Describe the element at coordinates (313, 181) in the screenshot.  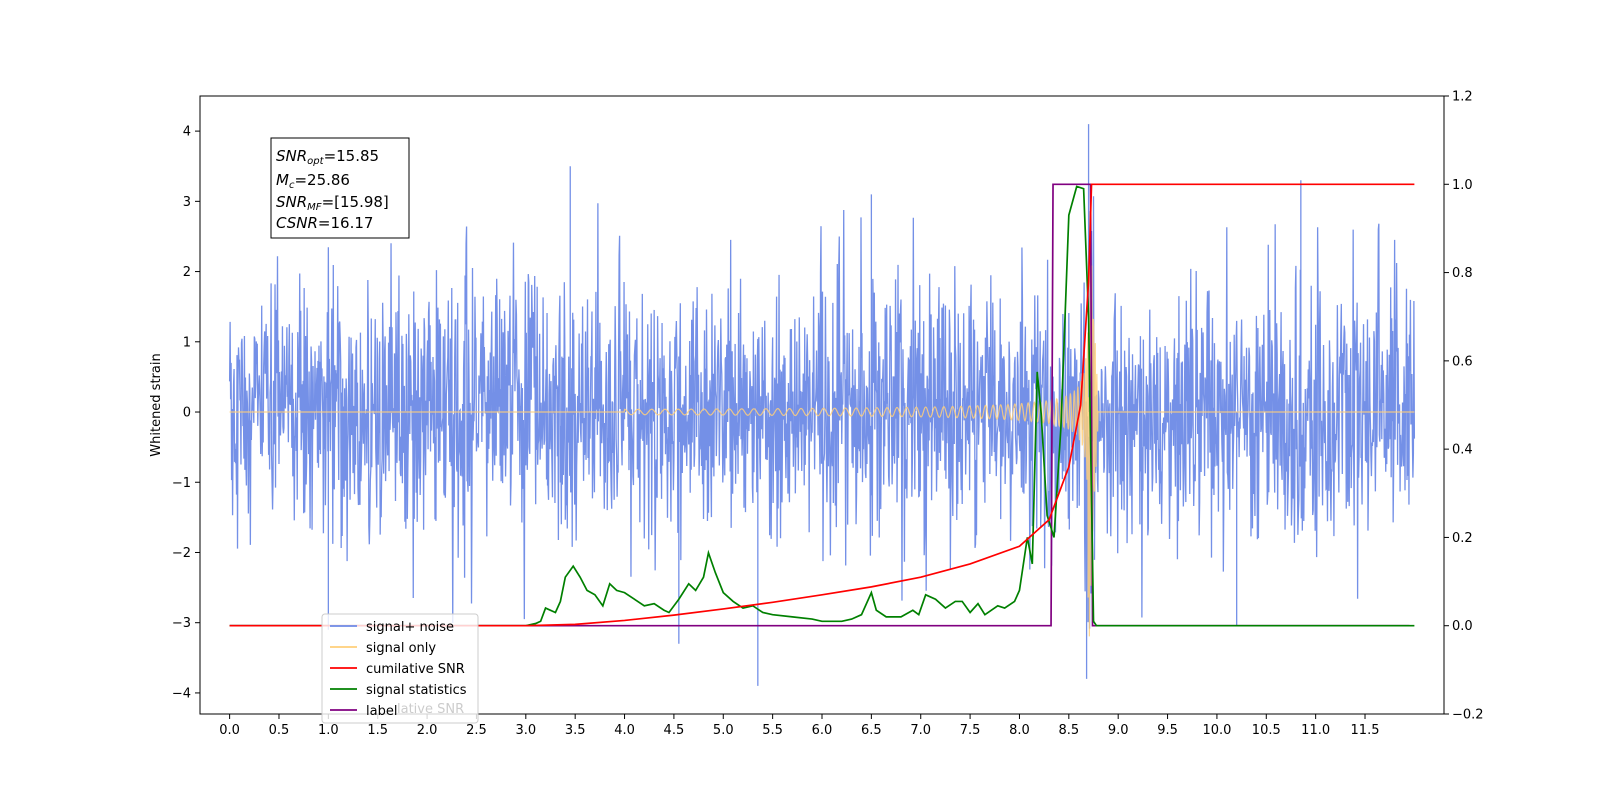
I see `info-mc: Mc=25.86` at that location.